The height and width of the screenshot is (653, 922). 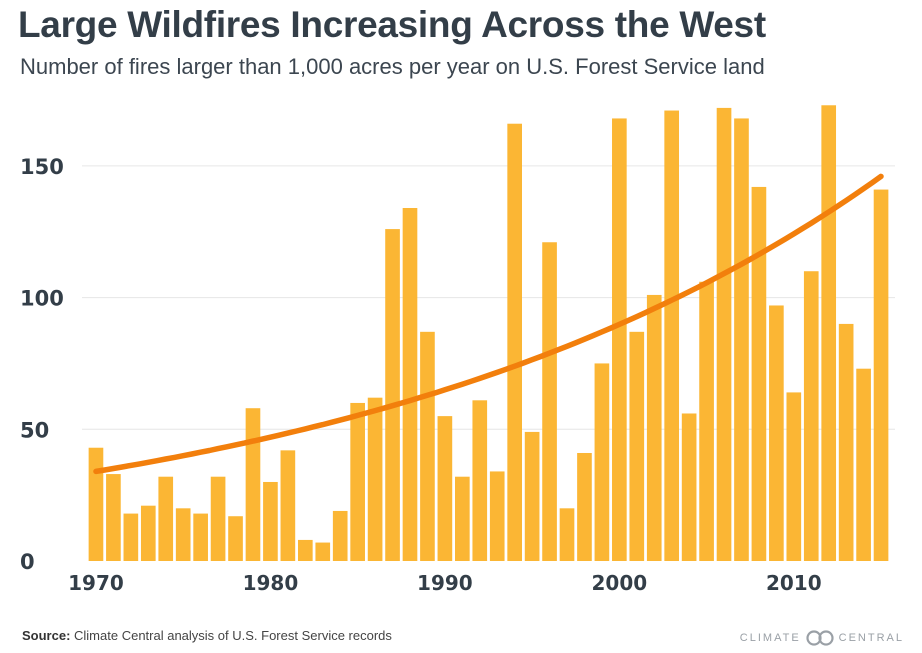 What do you see at coordinates (724, 334) in the screenshot?
I see `bar-2006` at bounding box center [724, 334].